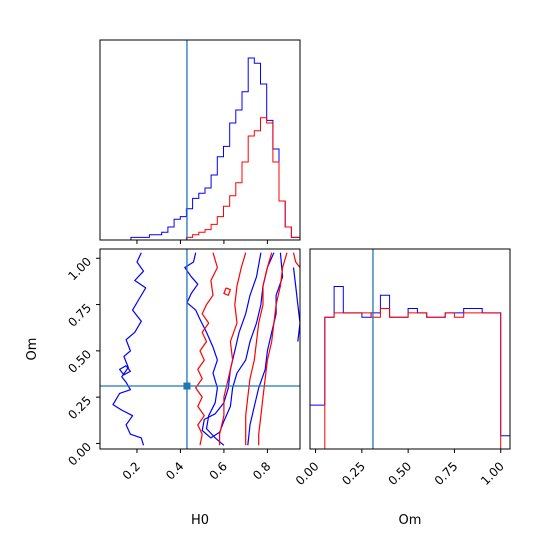  I want to click on om-histogram-red, so click(410, 379).